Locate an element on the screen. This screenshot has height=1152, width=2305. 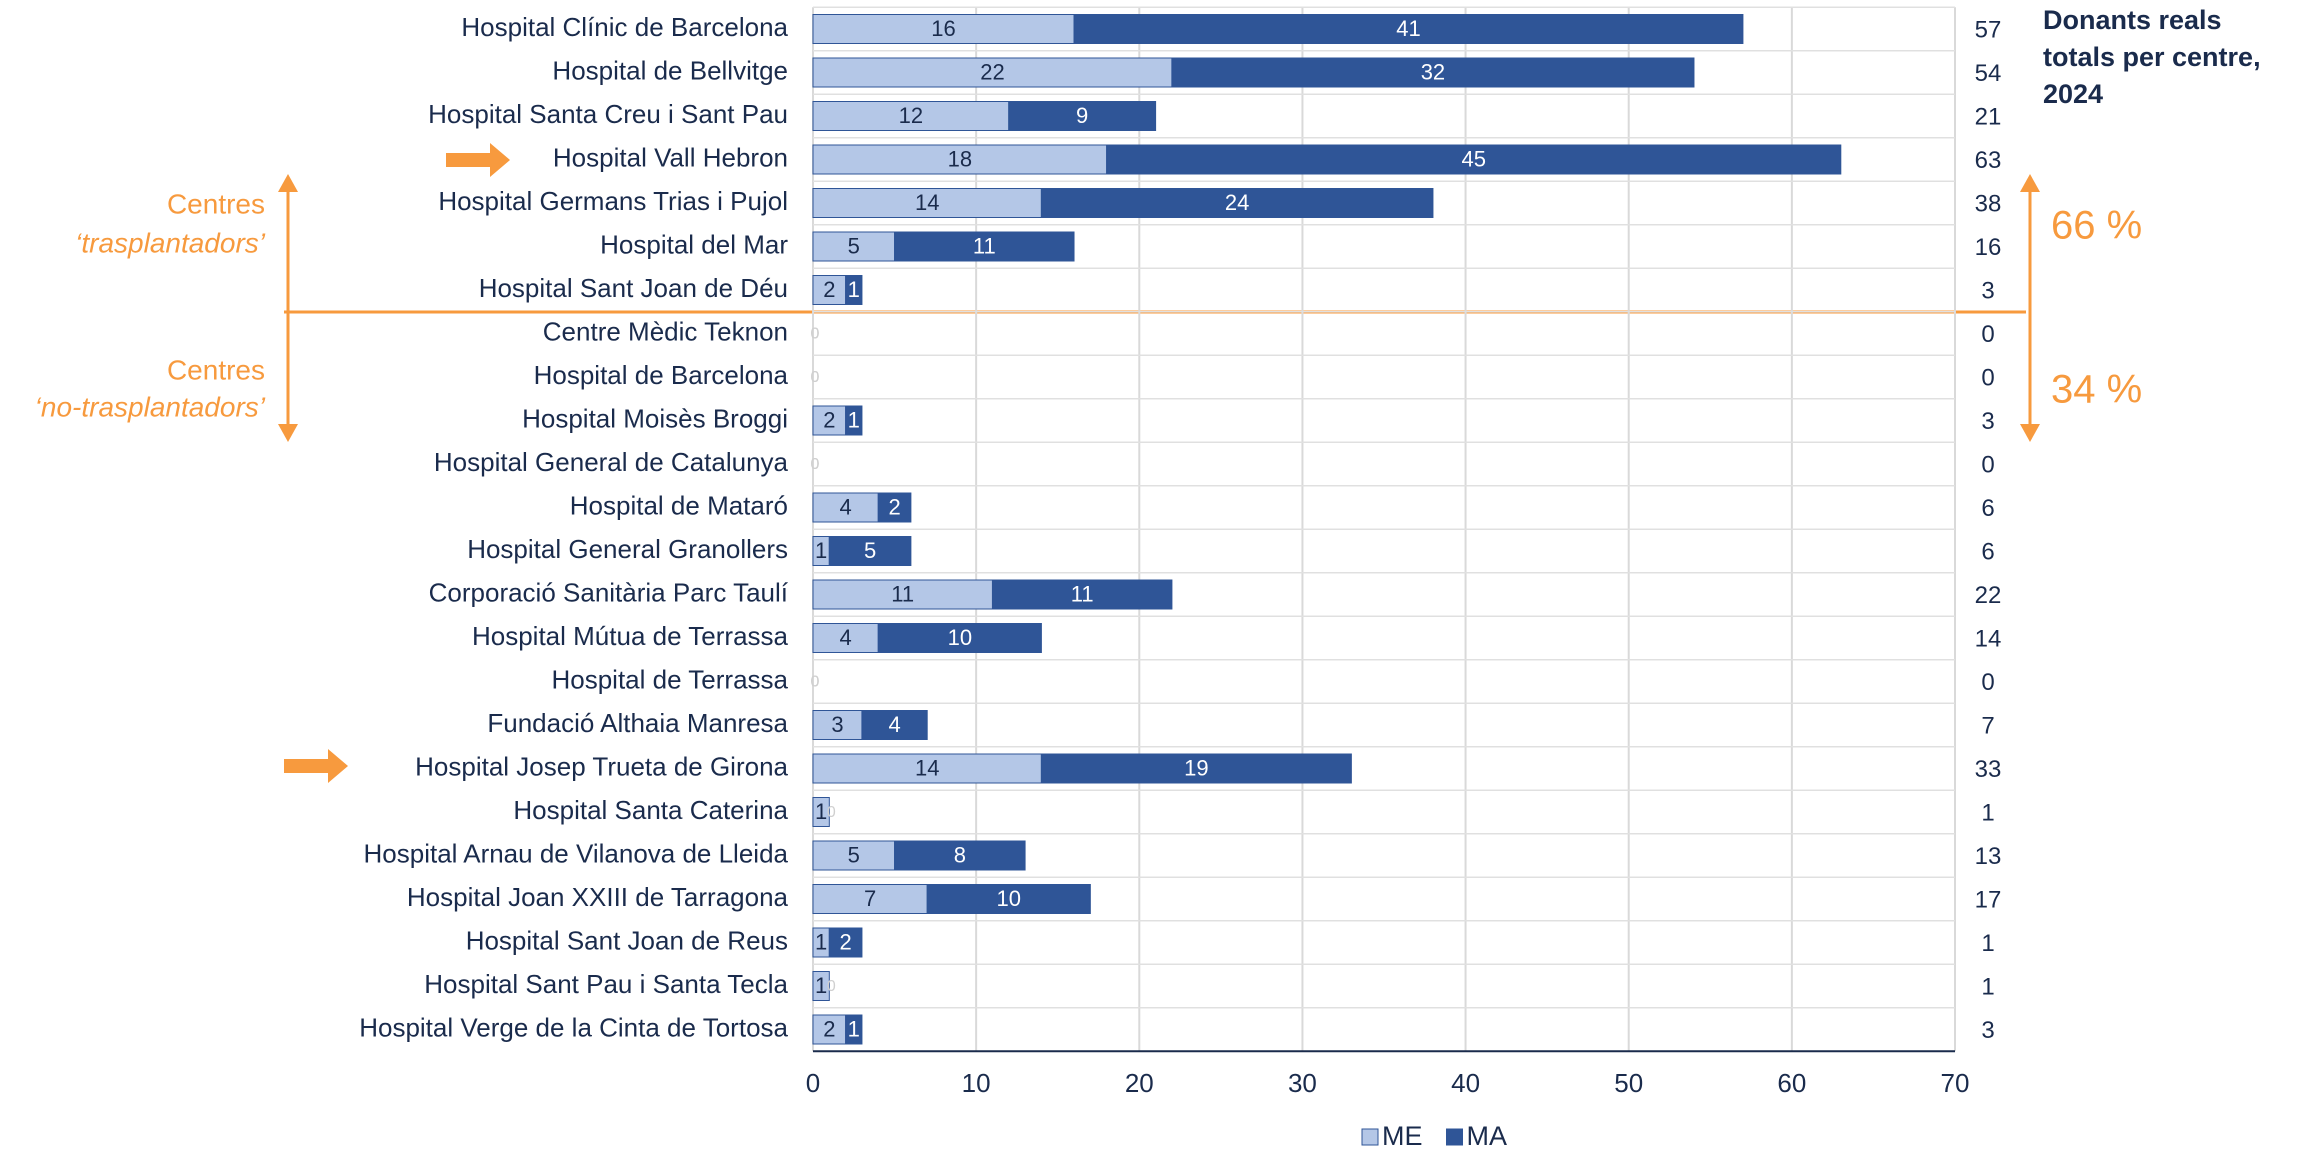
data-label: 9 is located at coordinates (1082, 115).